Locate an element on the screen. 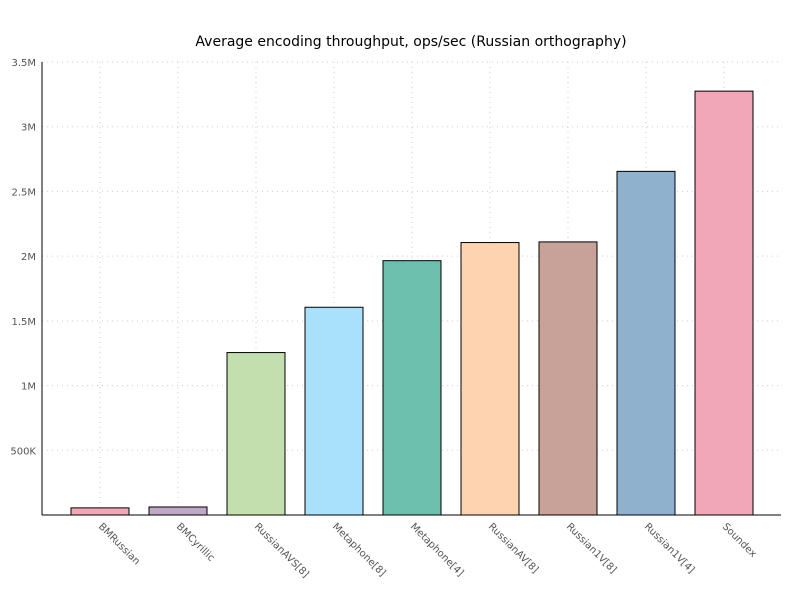  x-tick-label: Metaphone[8] is located at coordinates (359, 550).